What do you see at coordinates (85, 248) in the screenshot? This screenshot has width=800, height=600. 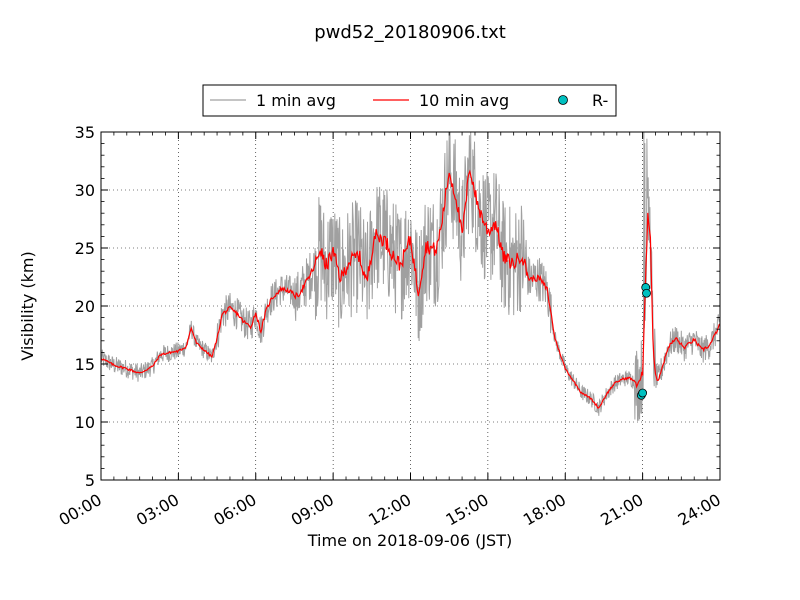 I see `y-tick-label: 25` at bounding box center [85, 248].